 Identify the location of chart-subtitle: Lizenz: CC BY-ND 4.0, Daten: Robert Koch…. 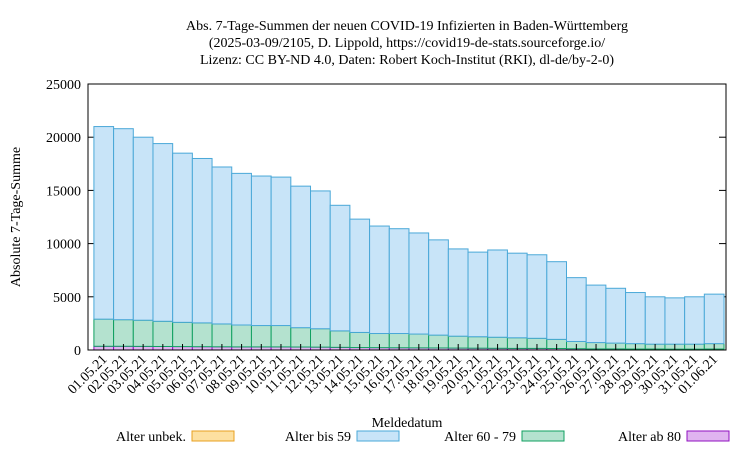
(407, 60).